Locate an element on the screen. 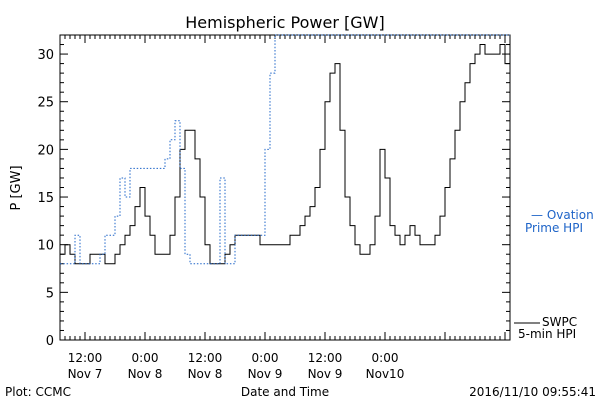 The height and width of the screenshot is (400, 600). y-tick-label: 10 is located at coordinates (45, 246).